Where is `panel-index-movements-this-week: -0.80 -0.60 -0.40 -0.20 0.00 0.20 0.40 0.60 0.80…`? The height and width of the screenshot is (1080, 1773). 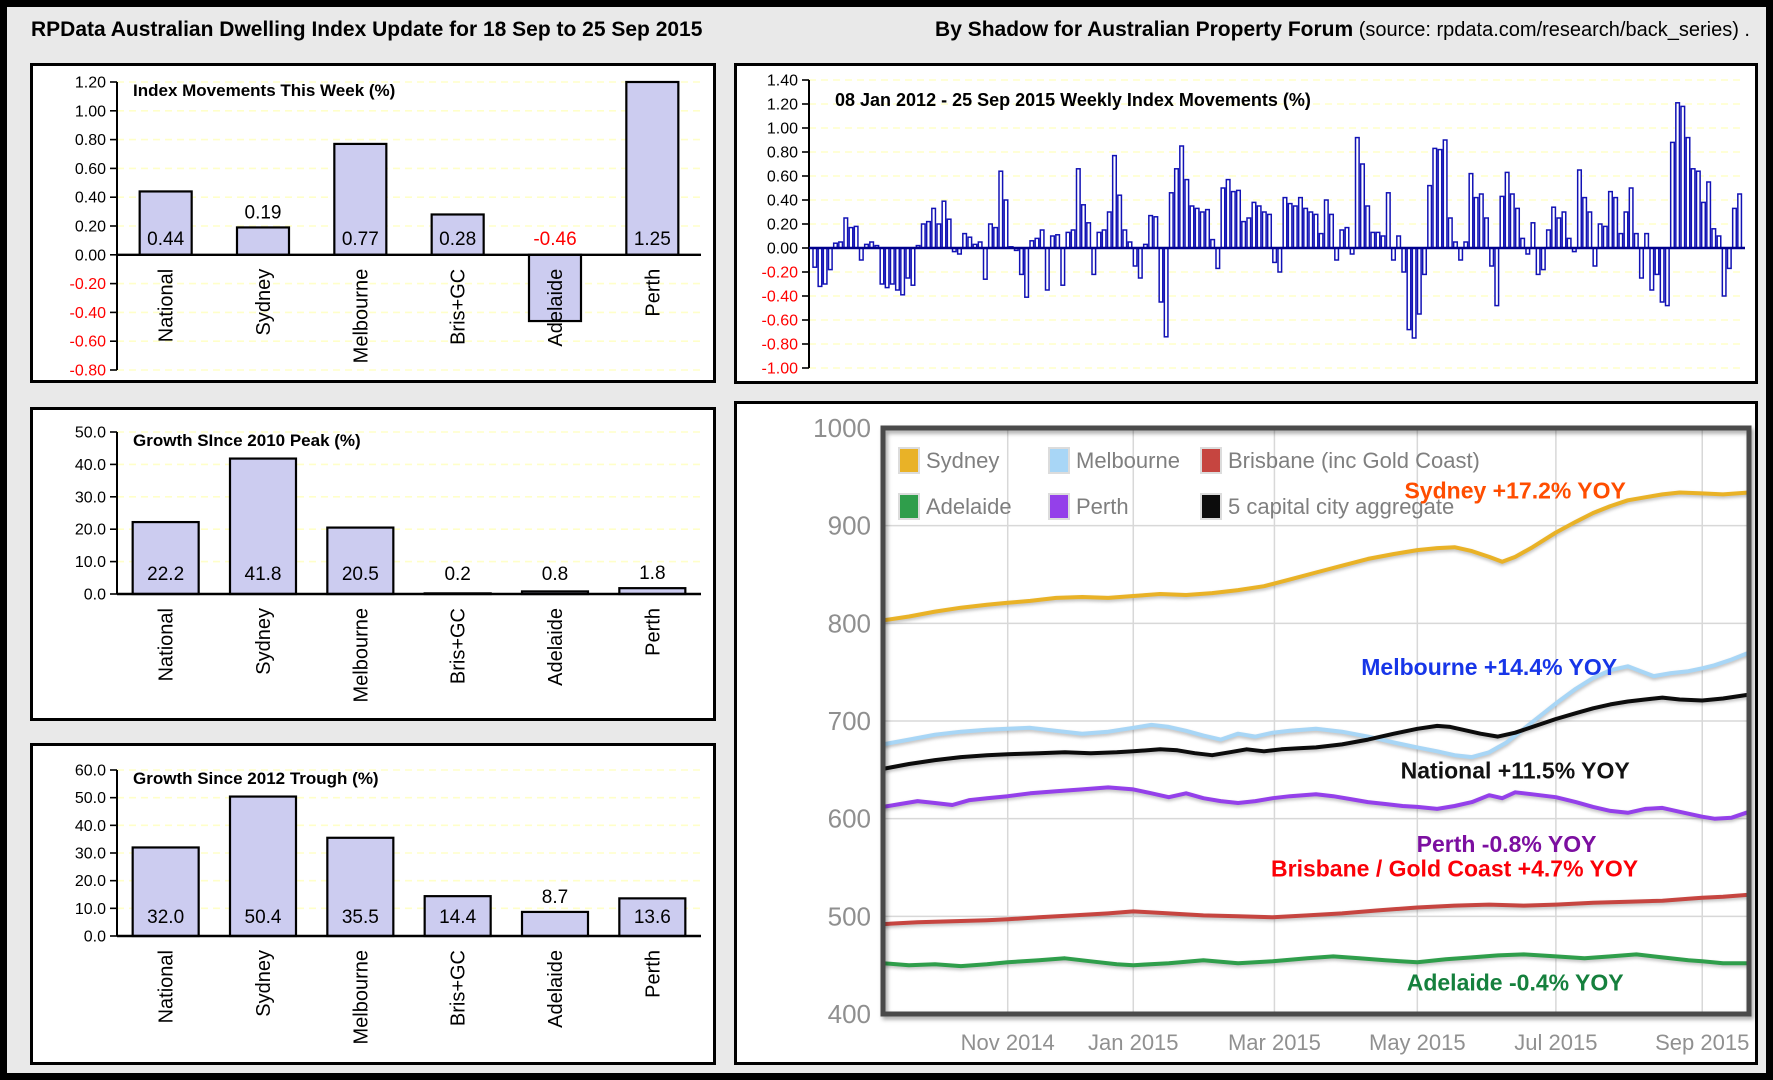
panel-index-movements-this-week: -0.80 -0.60 -0.40 -0.20 0.00 0.20 0.40 0.60 0.80… is located at coordinates (373, 223).